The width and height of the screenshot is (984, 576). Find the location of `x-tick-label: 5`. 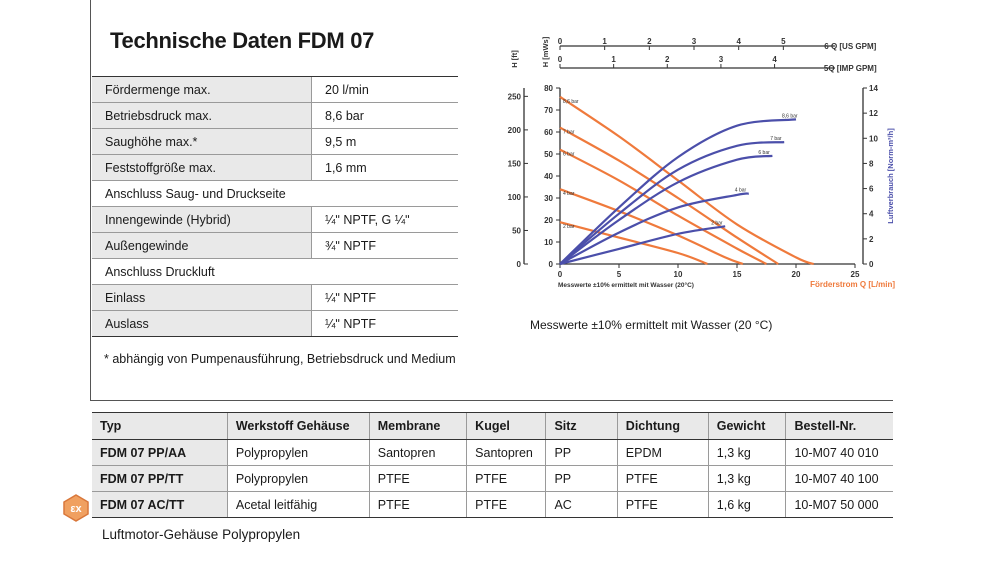

x-tick-label: 5 is located at coordinates (619, 274).